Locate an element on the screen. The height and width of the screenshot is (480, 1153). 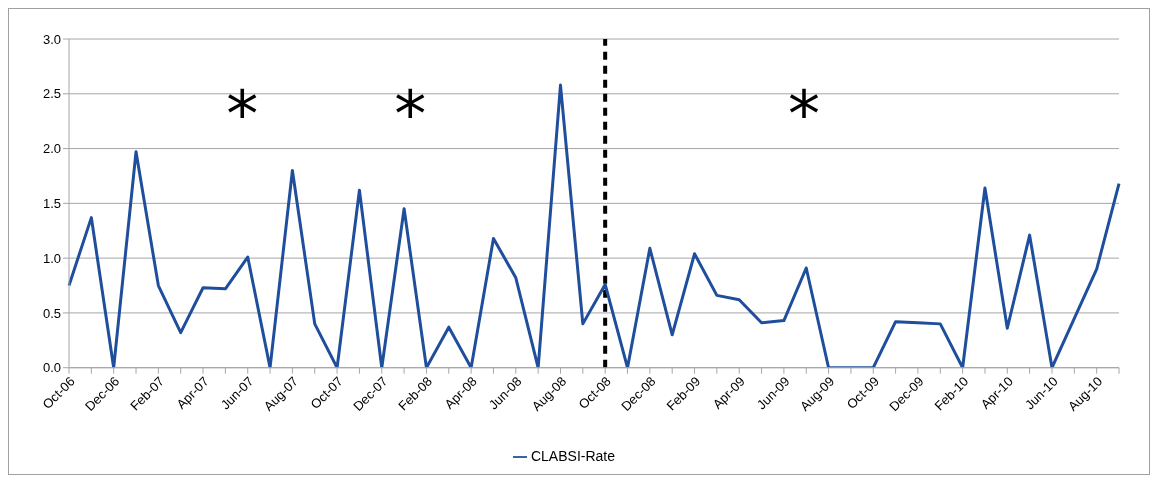
y-tick-label: 0.0 is located at coordinates (51, 368).